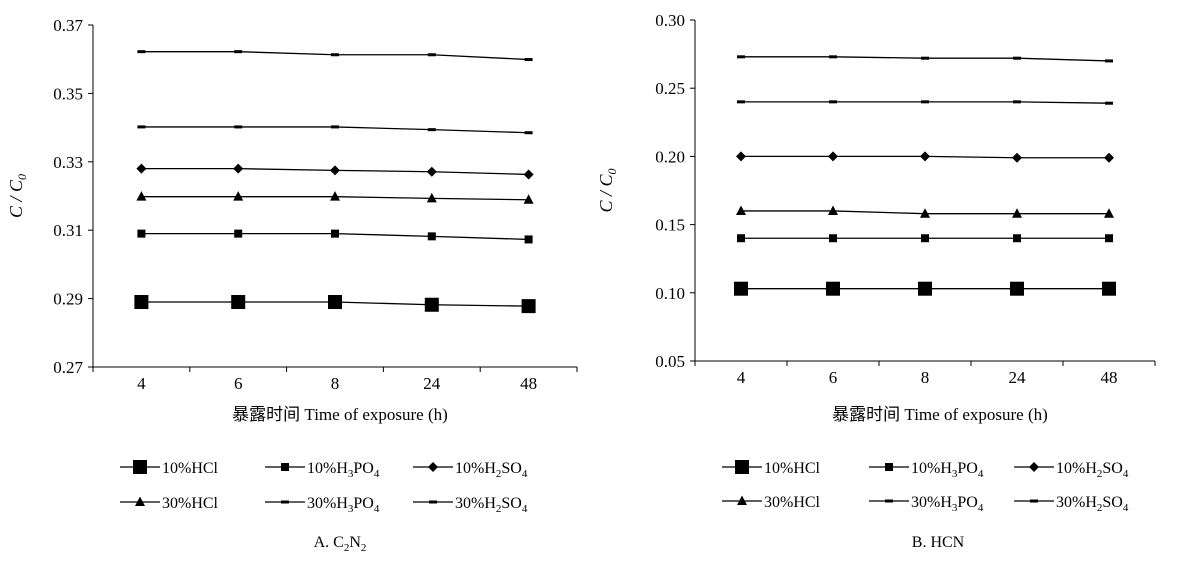 The width and height of the screenshot is (1179, 561). Describe the element at coordinates (68, 25) in the screenshot. I see `y-tick-label: 0.37` at that location.